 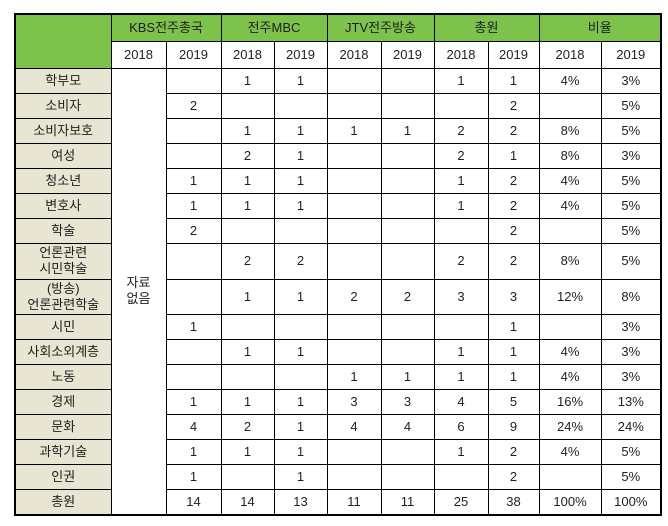 What do you see at coordinates (63, 502) in the screenshot?
I see `row-label: 총원` at bounding box center [63, 502].